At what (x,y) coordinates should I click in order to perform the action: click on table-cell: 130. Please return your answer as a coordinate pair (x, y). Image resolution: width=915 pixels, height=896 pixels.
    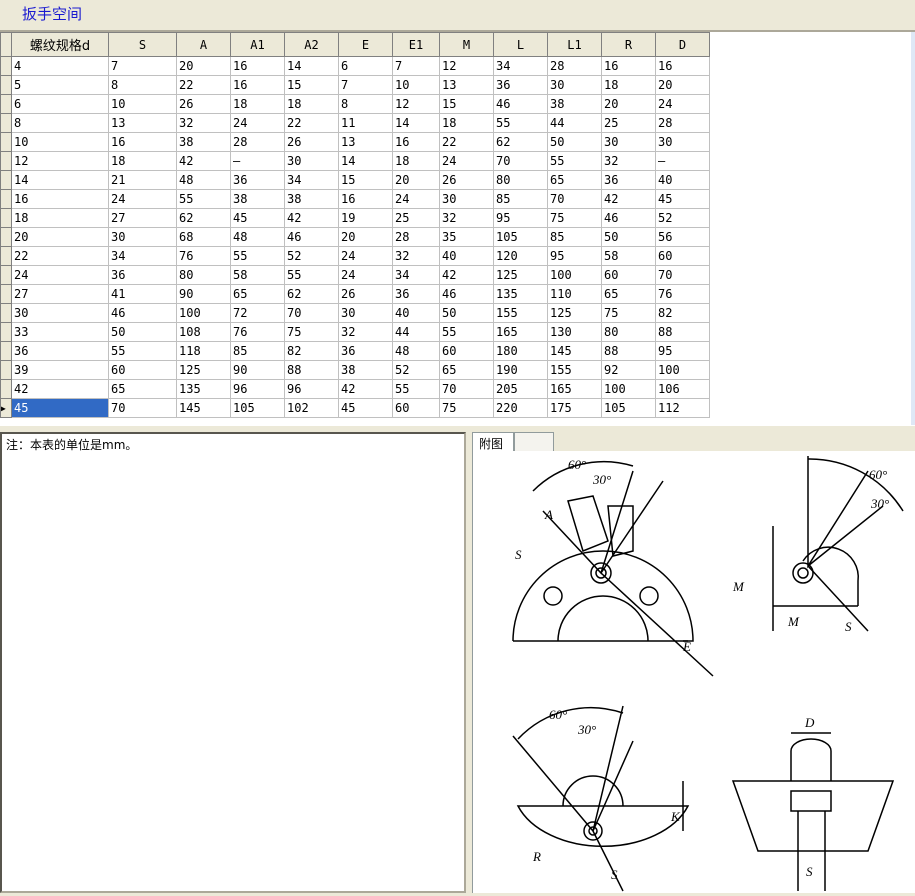
    Looking at the image, I should click on (574, 332).